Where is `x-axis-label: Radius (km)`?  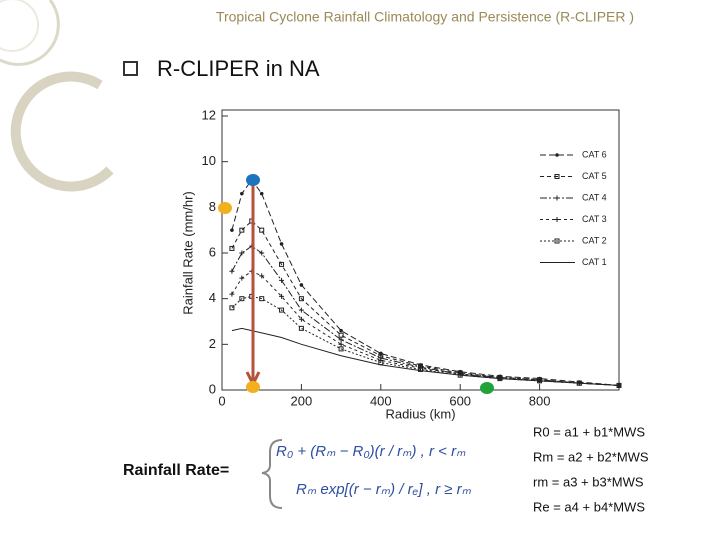 x-axis-label: Radius (km) is located at coordinates (420, 413).